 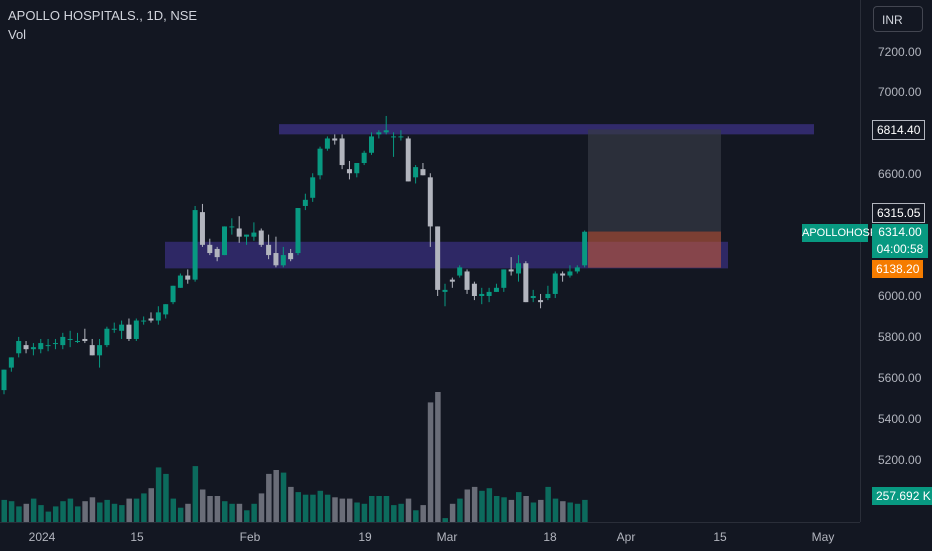 What do you see at coordinates (900, 92) in the screenshot?
I see `price-tick: 7000.00` at bounding box center [900, 92].